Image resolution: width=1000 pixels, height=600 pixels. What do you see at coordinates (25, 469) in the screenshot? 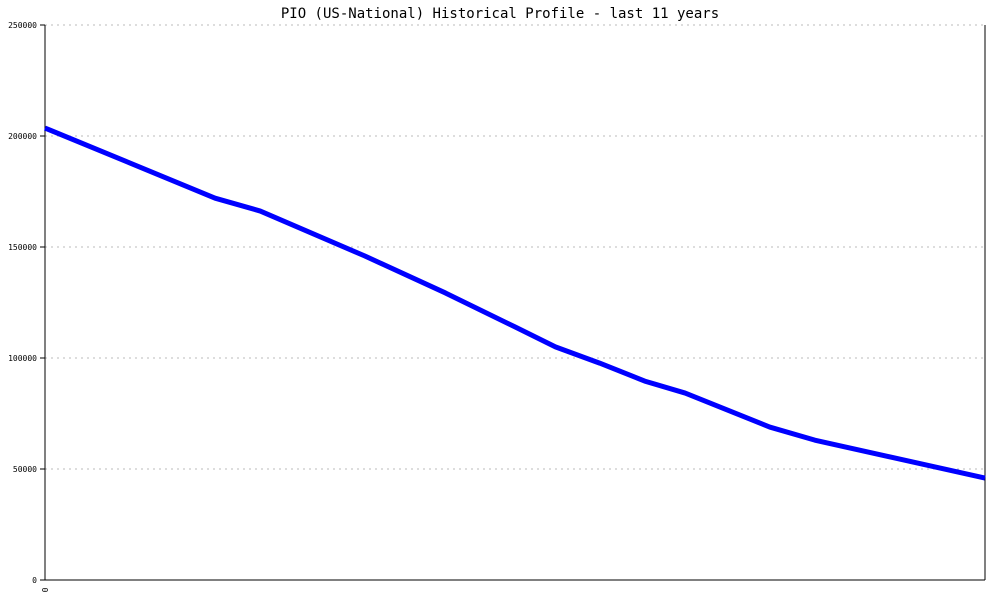
I see `y-tick-label: 50000` at bounding box center [25, 469].